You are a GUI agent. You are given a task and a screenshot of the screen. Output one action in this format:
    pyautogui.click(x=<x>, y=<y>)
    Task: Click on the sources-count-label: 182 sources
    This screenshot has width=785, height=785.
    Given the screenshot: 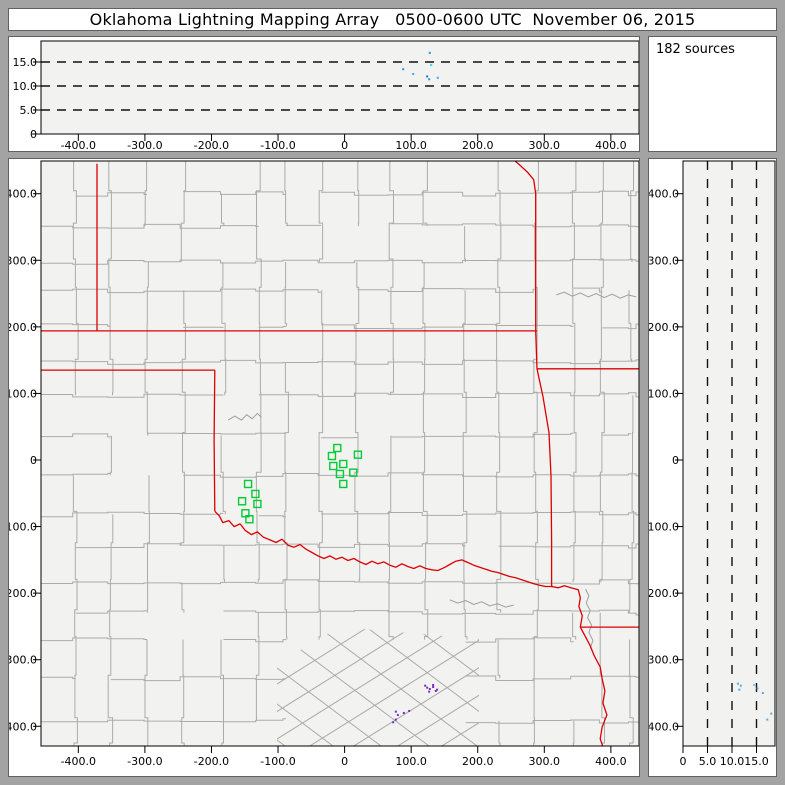 What is the action you would take?
    pyautogui.click(x=695, y=49)
    